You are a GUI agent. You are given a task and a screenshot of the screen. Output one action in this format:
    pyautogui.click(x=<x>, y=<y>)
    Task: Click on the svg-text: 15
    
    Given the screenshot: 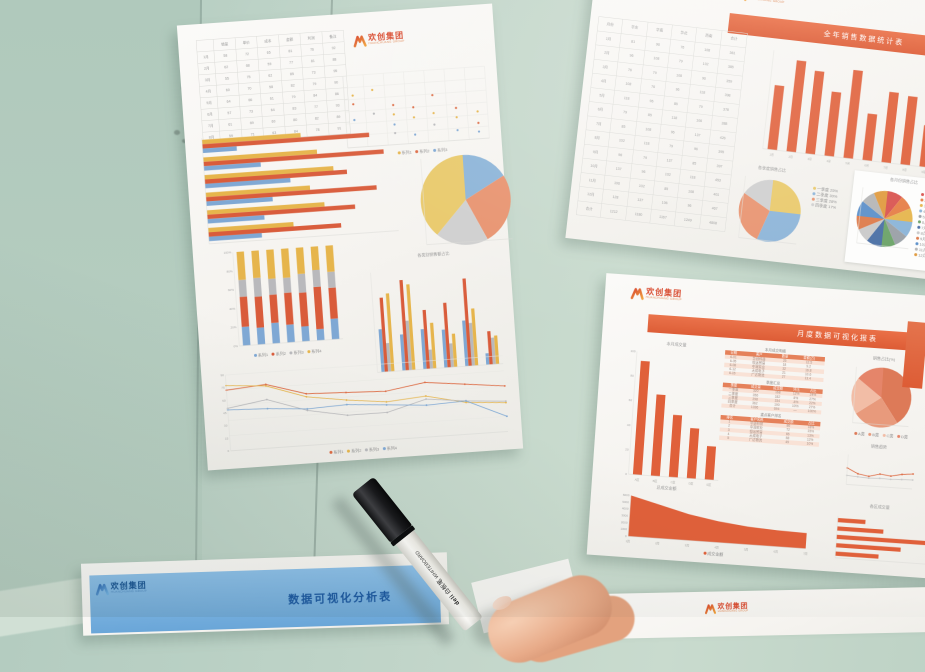 What is the action you would take?
    pyautogui.click(x=227, y=438)
    